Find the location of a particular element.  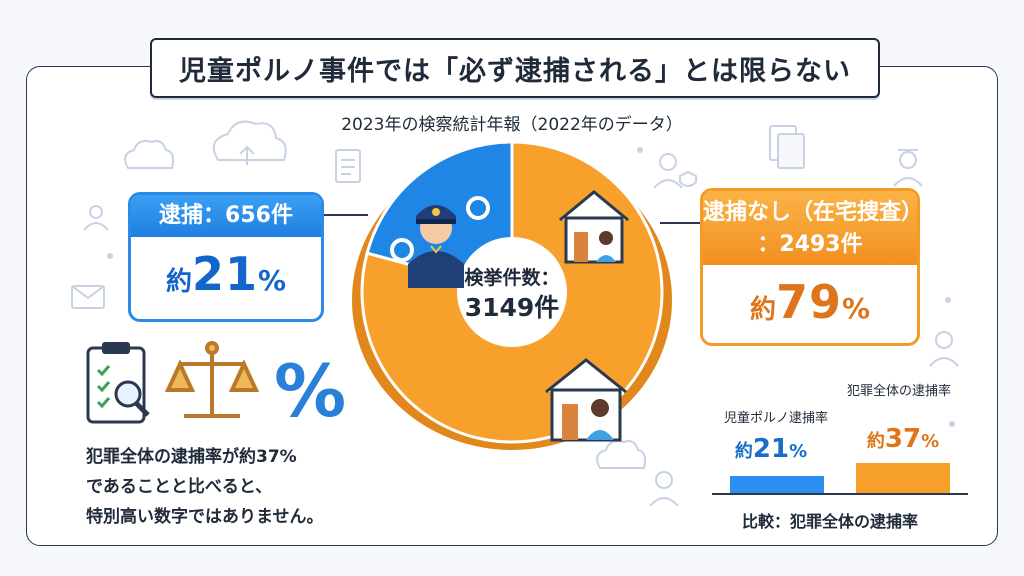

arrest-card-percent: 約21% is located at coordinates (226, 274).